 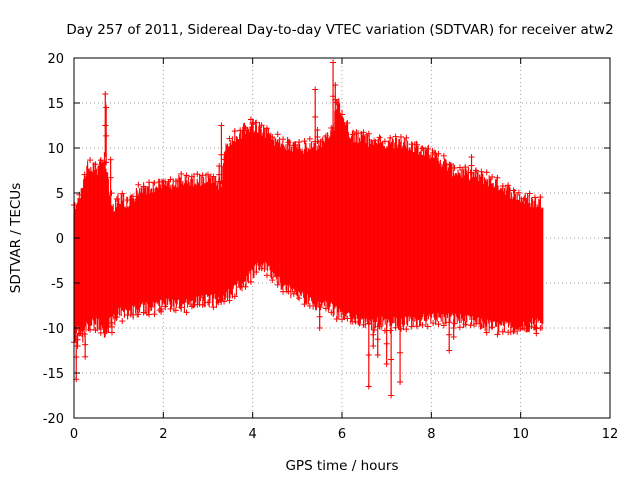 I want to click on x-tick-label: 6, so click(x=342, y=434).